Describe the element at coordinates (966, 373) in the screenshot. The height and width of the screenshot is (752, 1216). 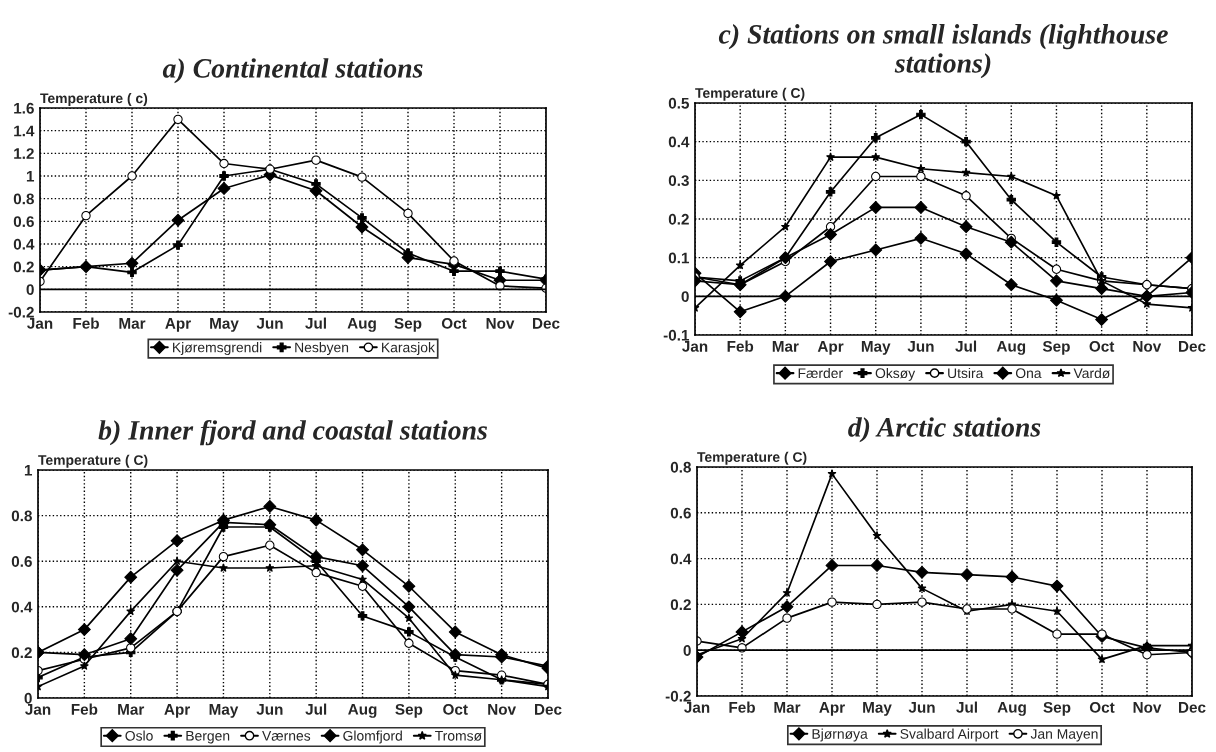
I see `legend-label: Utsira` at that location.